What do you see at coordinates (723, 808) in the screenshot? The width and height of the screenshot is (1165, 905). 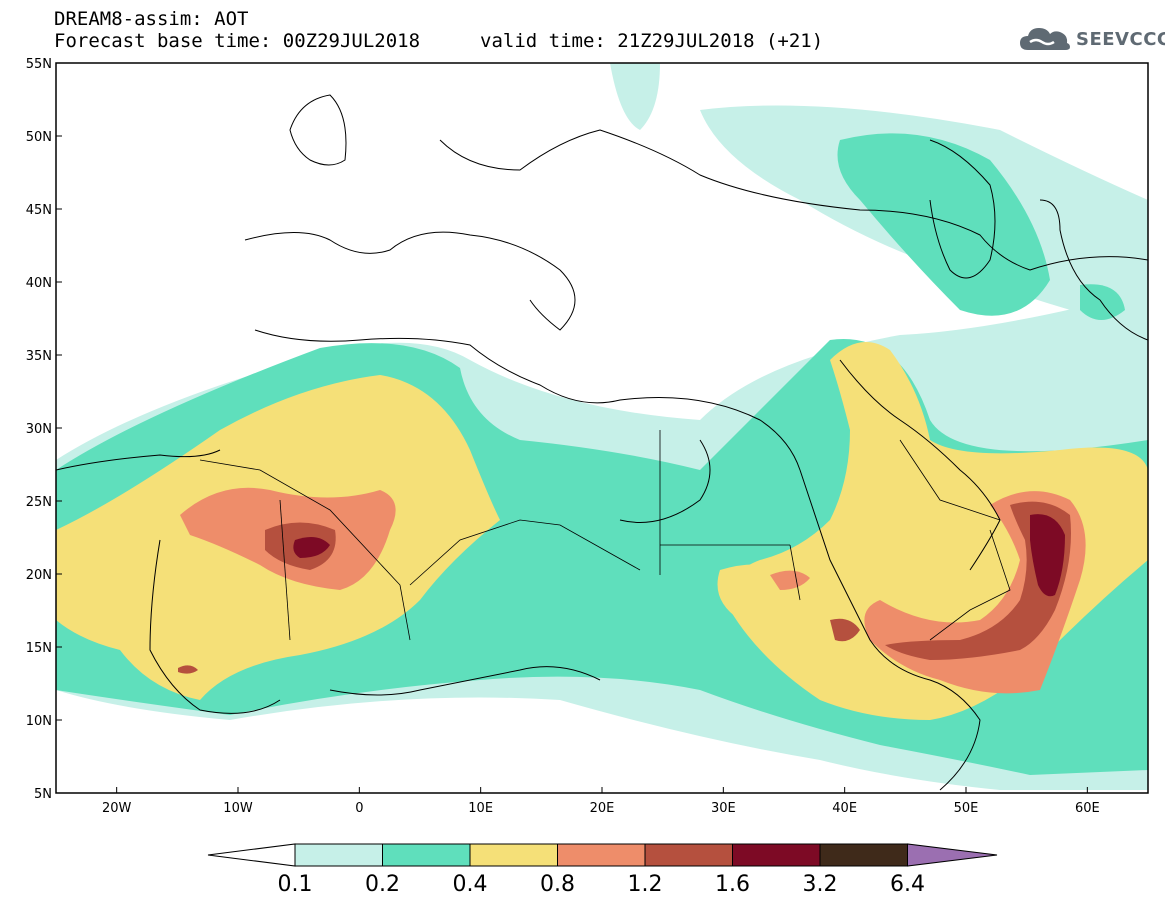 I see `lon-label: 30E` at bounding box center [723, 808].